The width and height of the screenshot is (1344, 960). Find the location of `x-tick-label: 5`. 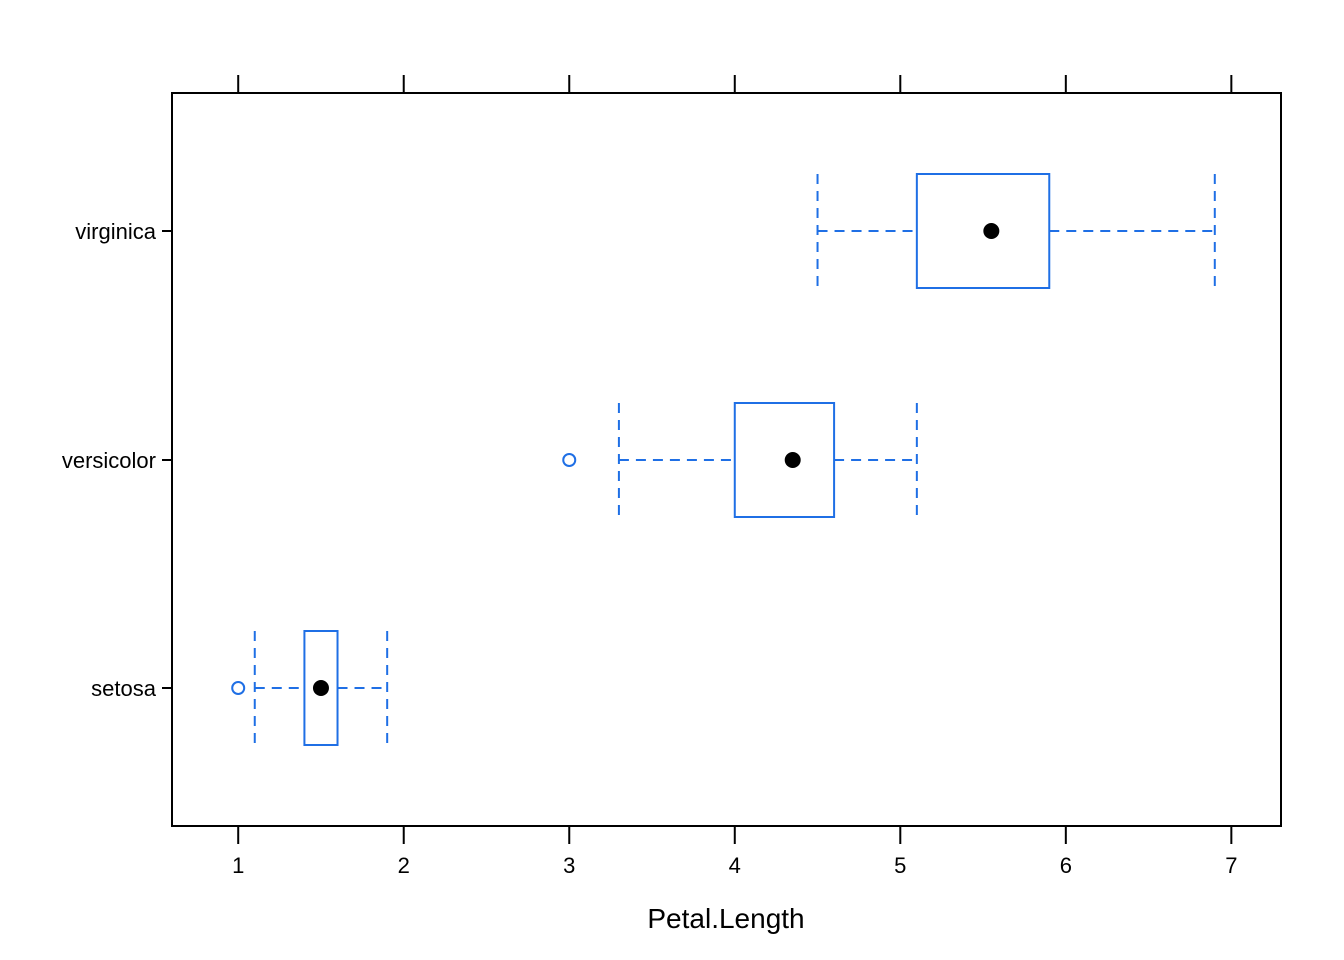

x-tick-label: 5 is located at coordinates (900, 865).